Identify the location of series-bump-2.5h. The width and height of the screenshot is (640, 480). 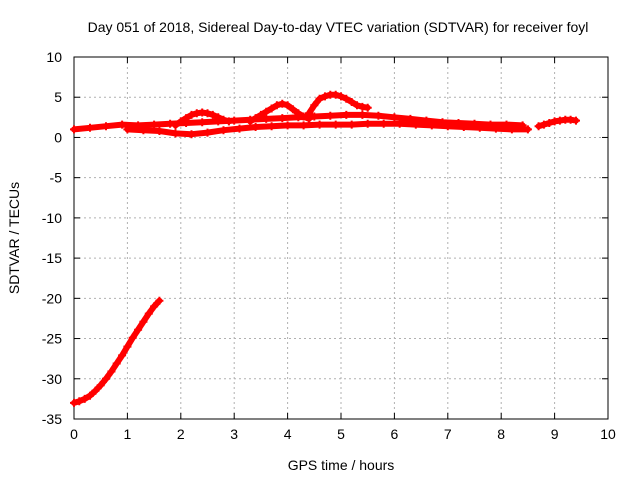
(202, 119).